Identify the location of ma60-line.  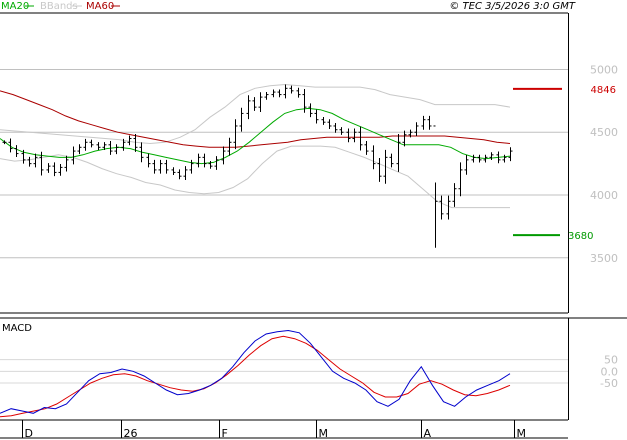
(255, 119).